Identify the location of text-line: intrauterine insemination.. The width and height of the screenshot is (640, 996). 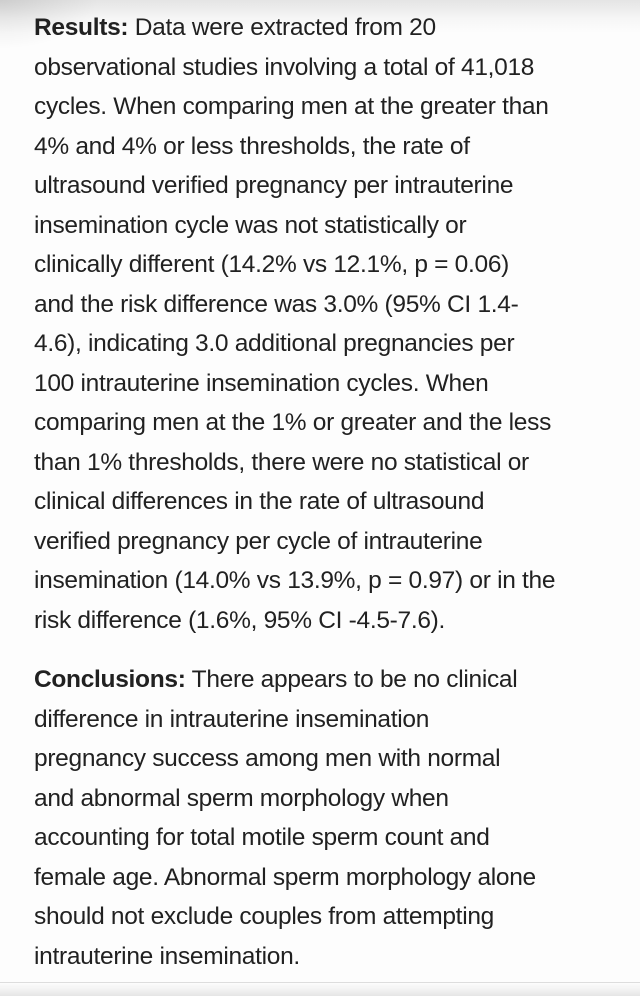
(167, 956).